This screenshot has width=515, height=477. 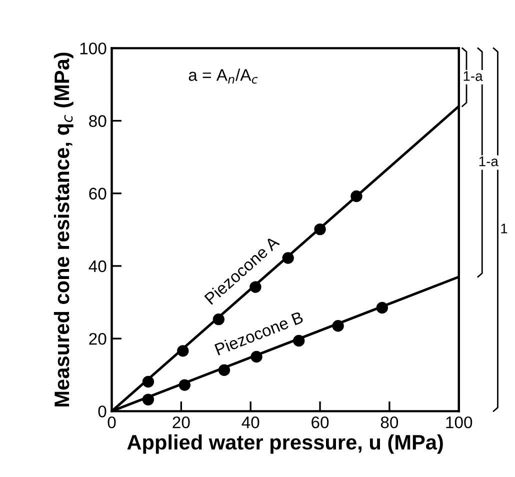 What do you see at coordinates (112, 422) in the screenshot?
I see `x-tick-label: 0` at bounding box center [112, 422].